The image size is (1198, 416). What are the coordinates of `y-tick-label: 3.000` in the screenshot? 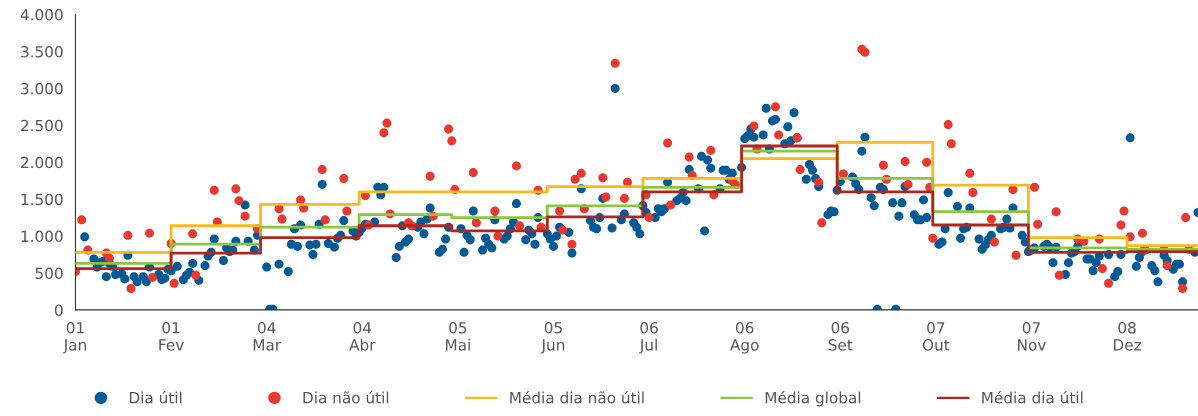 It's located at (42, 88).